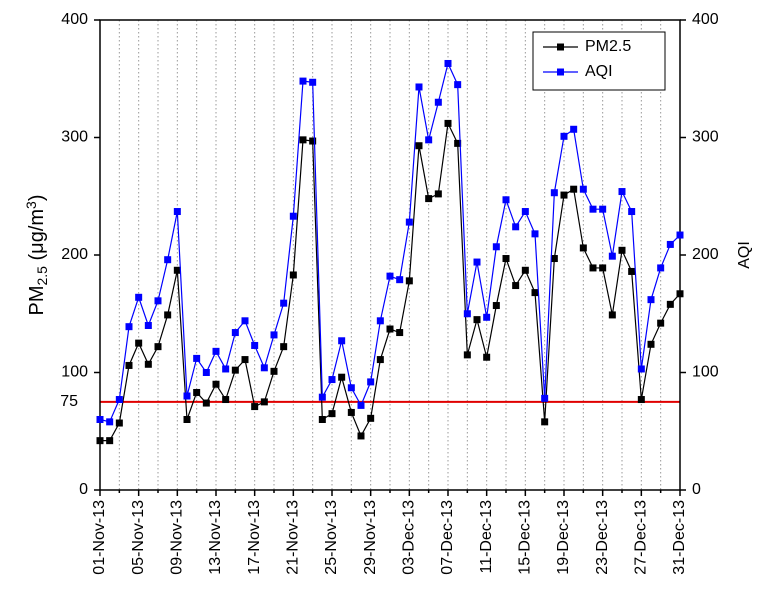 The width and height of the screenshot is (771, 601). Describe the element at coordinates (599, 61) in the screenshot. I see `legend-box` at that location.